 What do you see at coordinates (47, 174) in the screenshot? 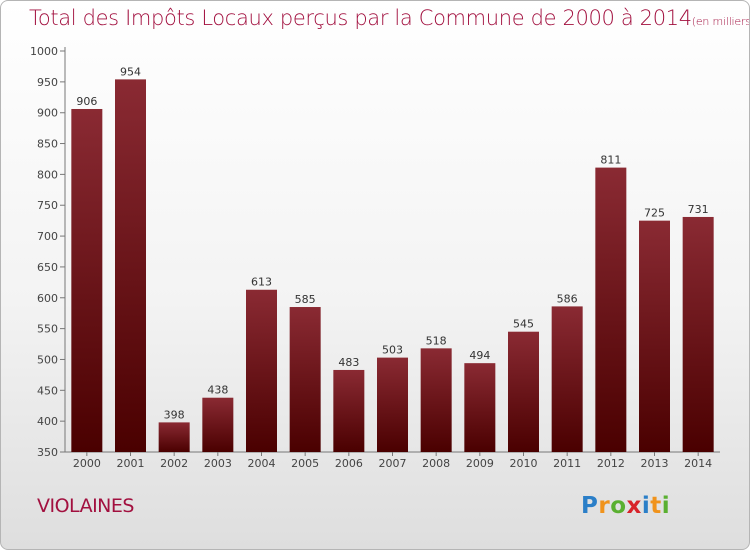
I see `y-tick-label: 800` at bounding box center [47, 174].